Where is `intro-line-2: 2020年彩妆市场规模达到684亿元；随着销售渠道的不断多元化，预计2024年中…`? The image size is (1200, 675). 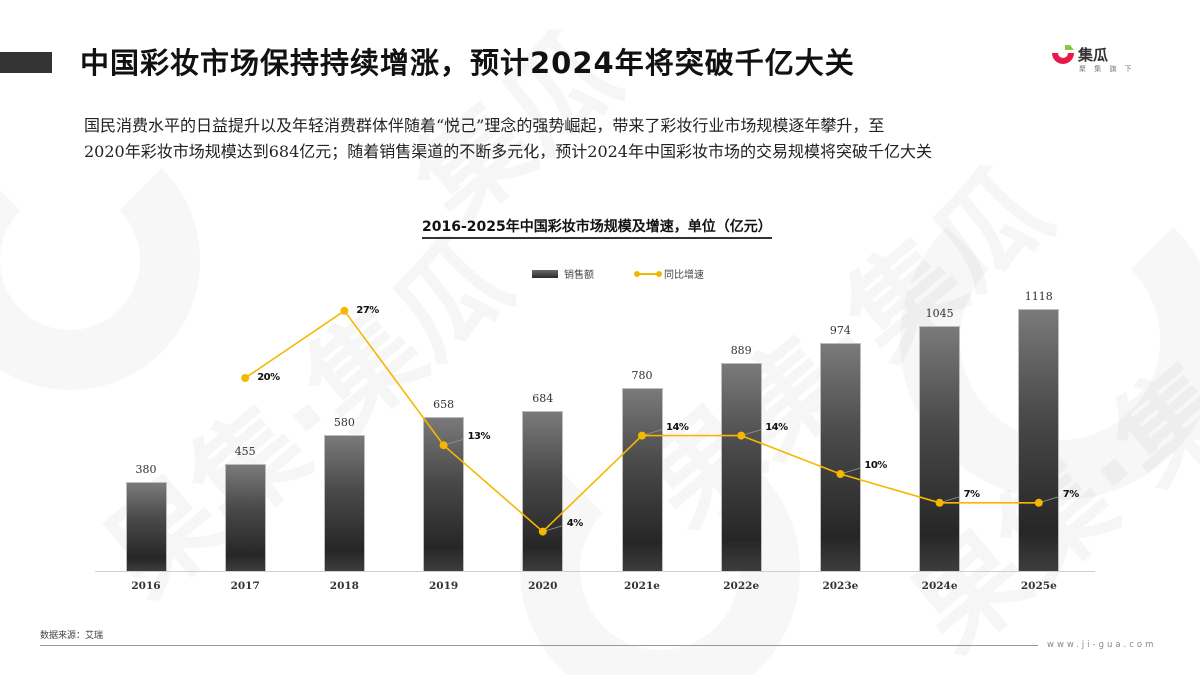 intro-line-2: 2020年彩妆市场规模达到684亿元；随着销售渠道的不断多元化，预计2024年中… is located at coordinates (508, 151).